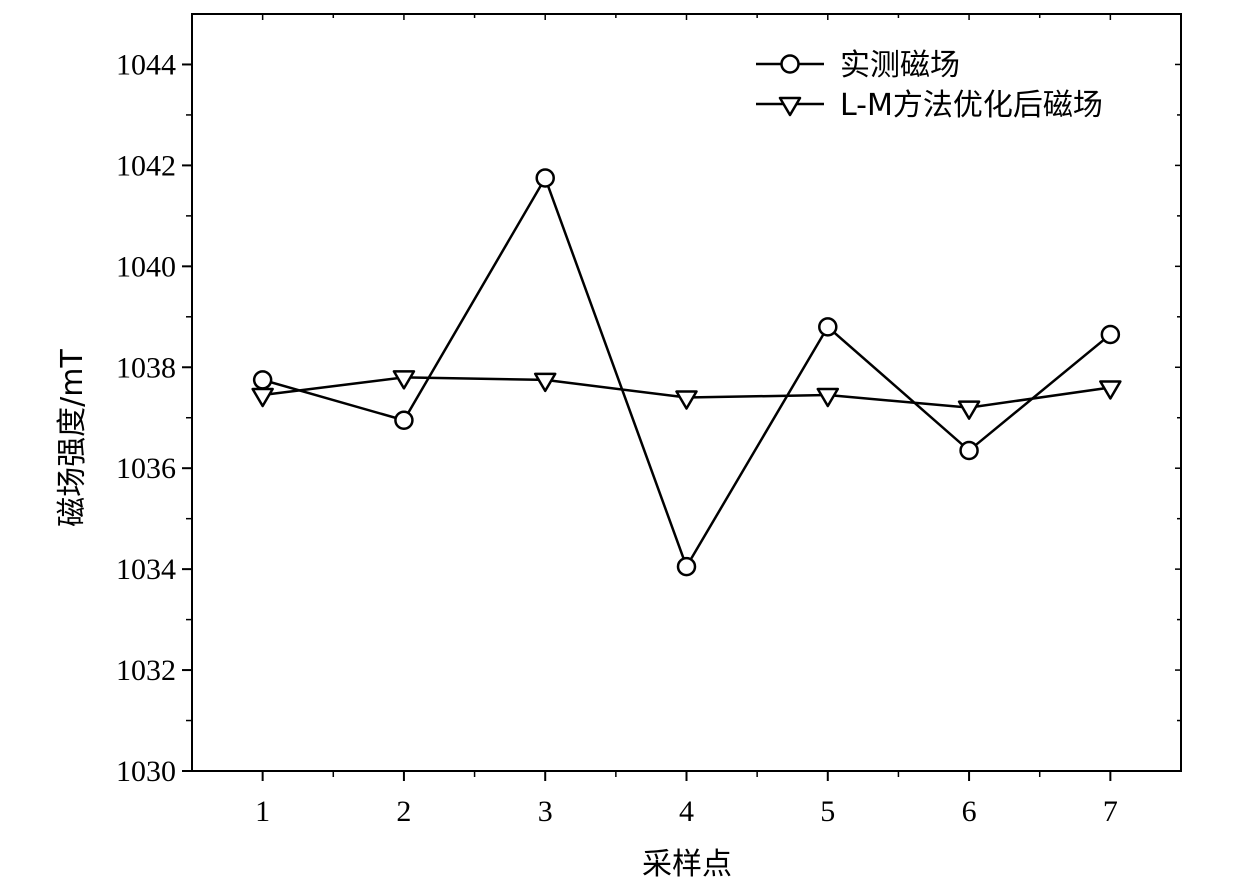 The image size is (1234, 892). I want to click on y-tick-label: 1040, so click(146, 266).